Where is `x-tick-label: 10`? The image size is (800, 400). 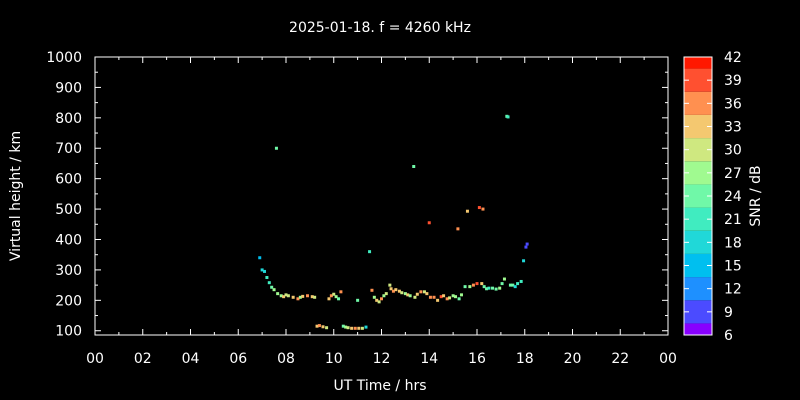
x-tick-label: 10 is located at coordinates (334, 359).